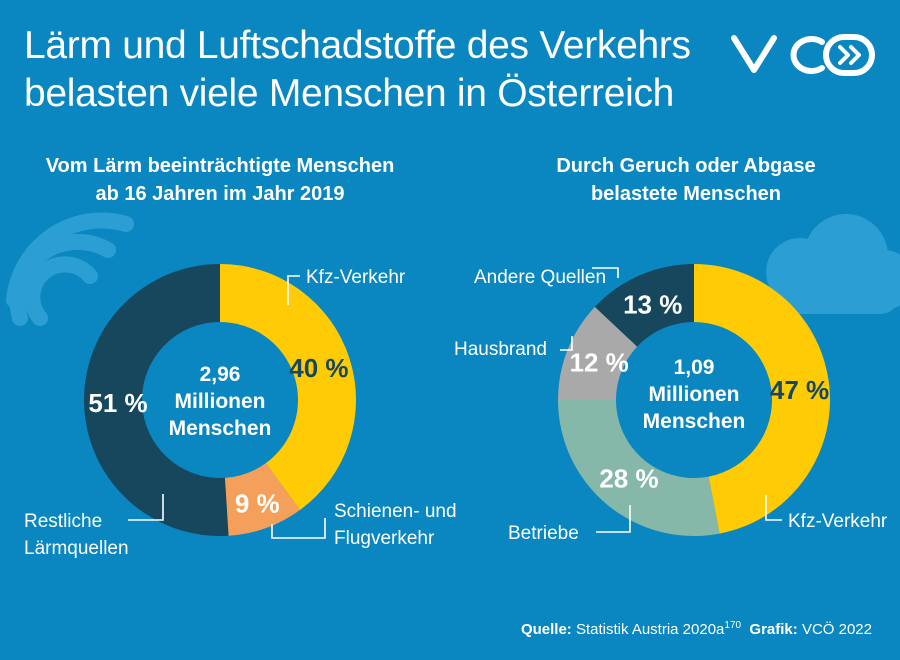  What do you see at coordinates (63, 521) in the screenshot?
I see `label-restliche-line-1: Restliche` at bounding box center [63, 521].